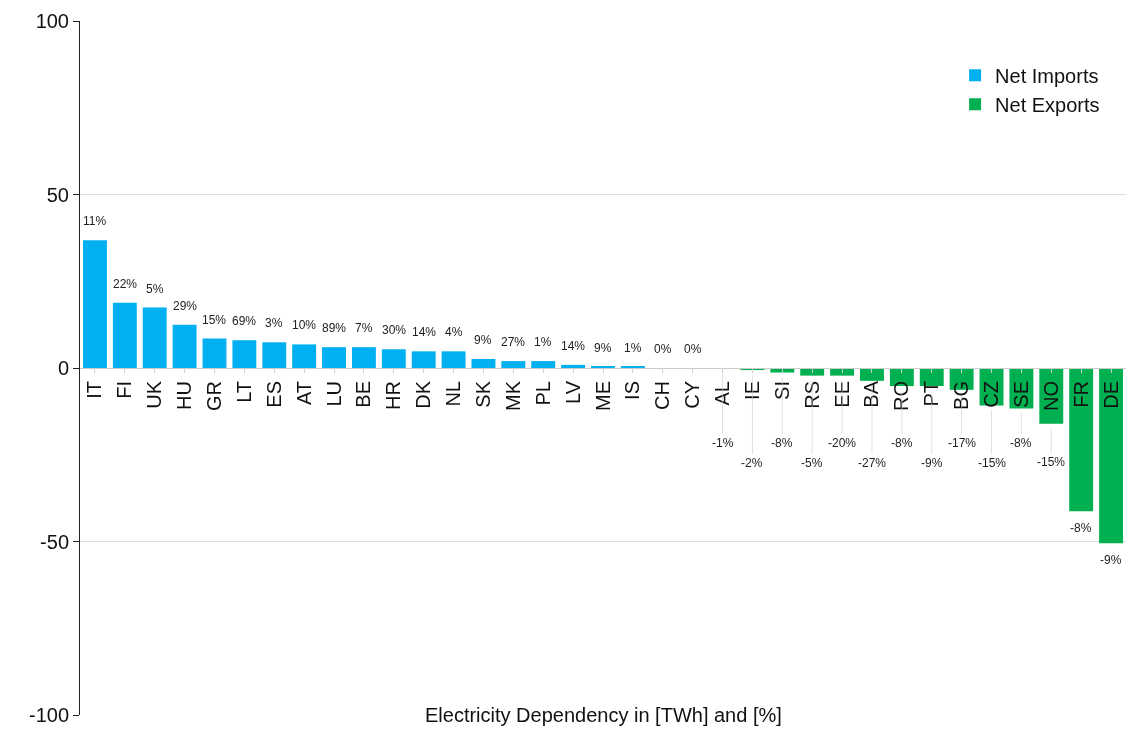 Image resolution: width=1136 pixels, height=736 pixels. I want to click on x-tick-label: CH, so click(662, 395).